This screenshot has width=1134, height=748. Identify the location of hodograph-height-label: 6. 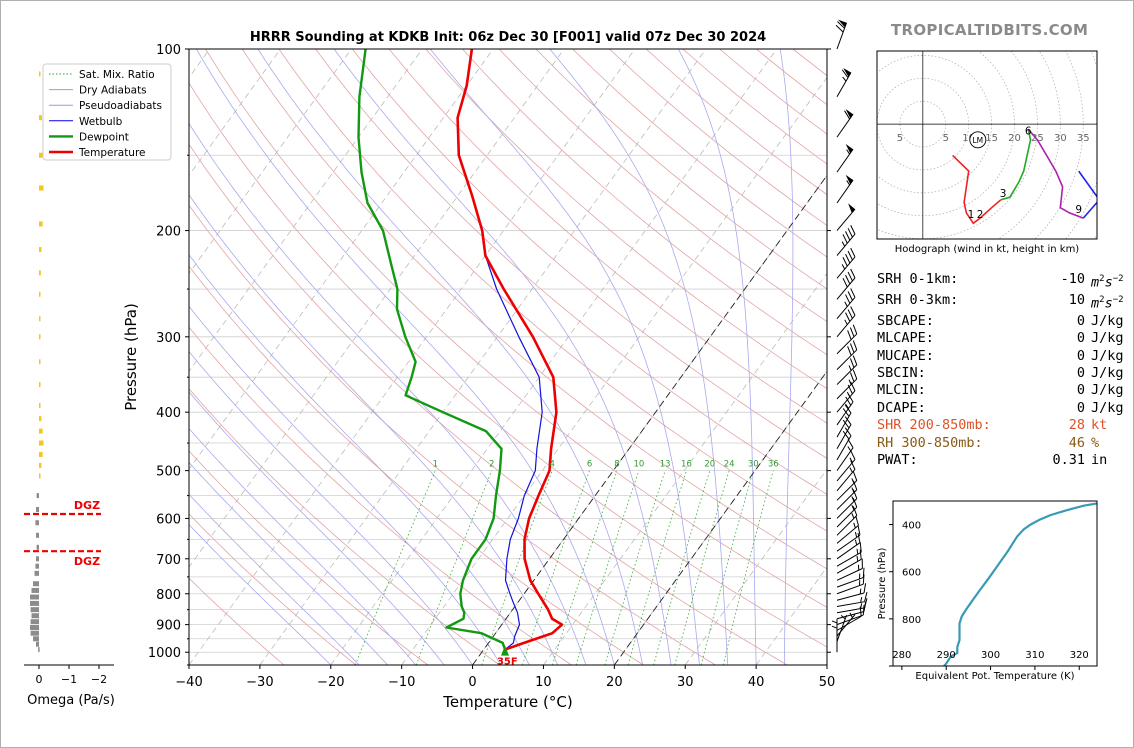
(1028, 132).